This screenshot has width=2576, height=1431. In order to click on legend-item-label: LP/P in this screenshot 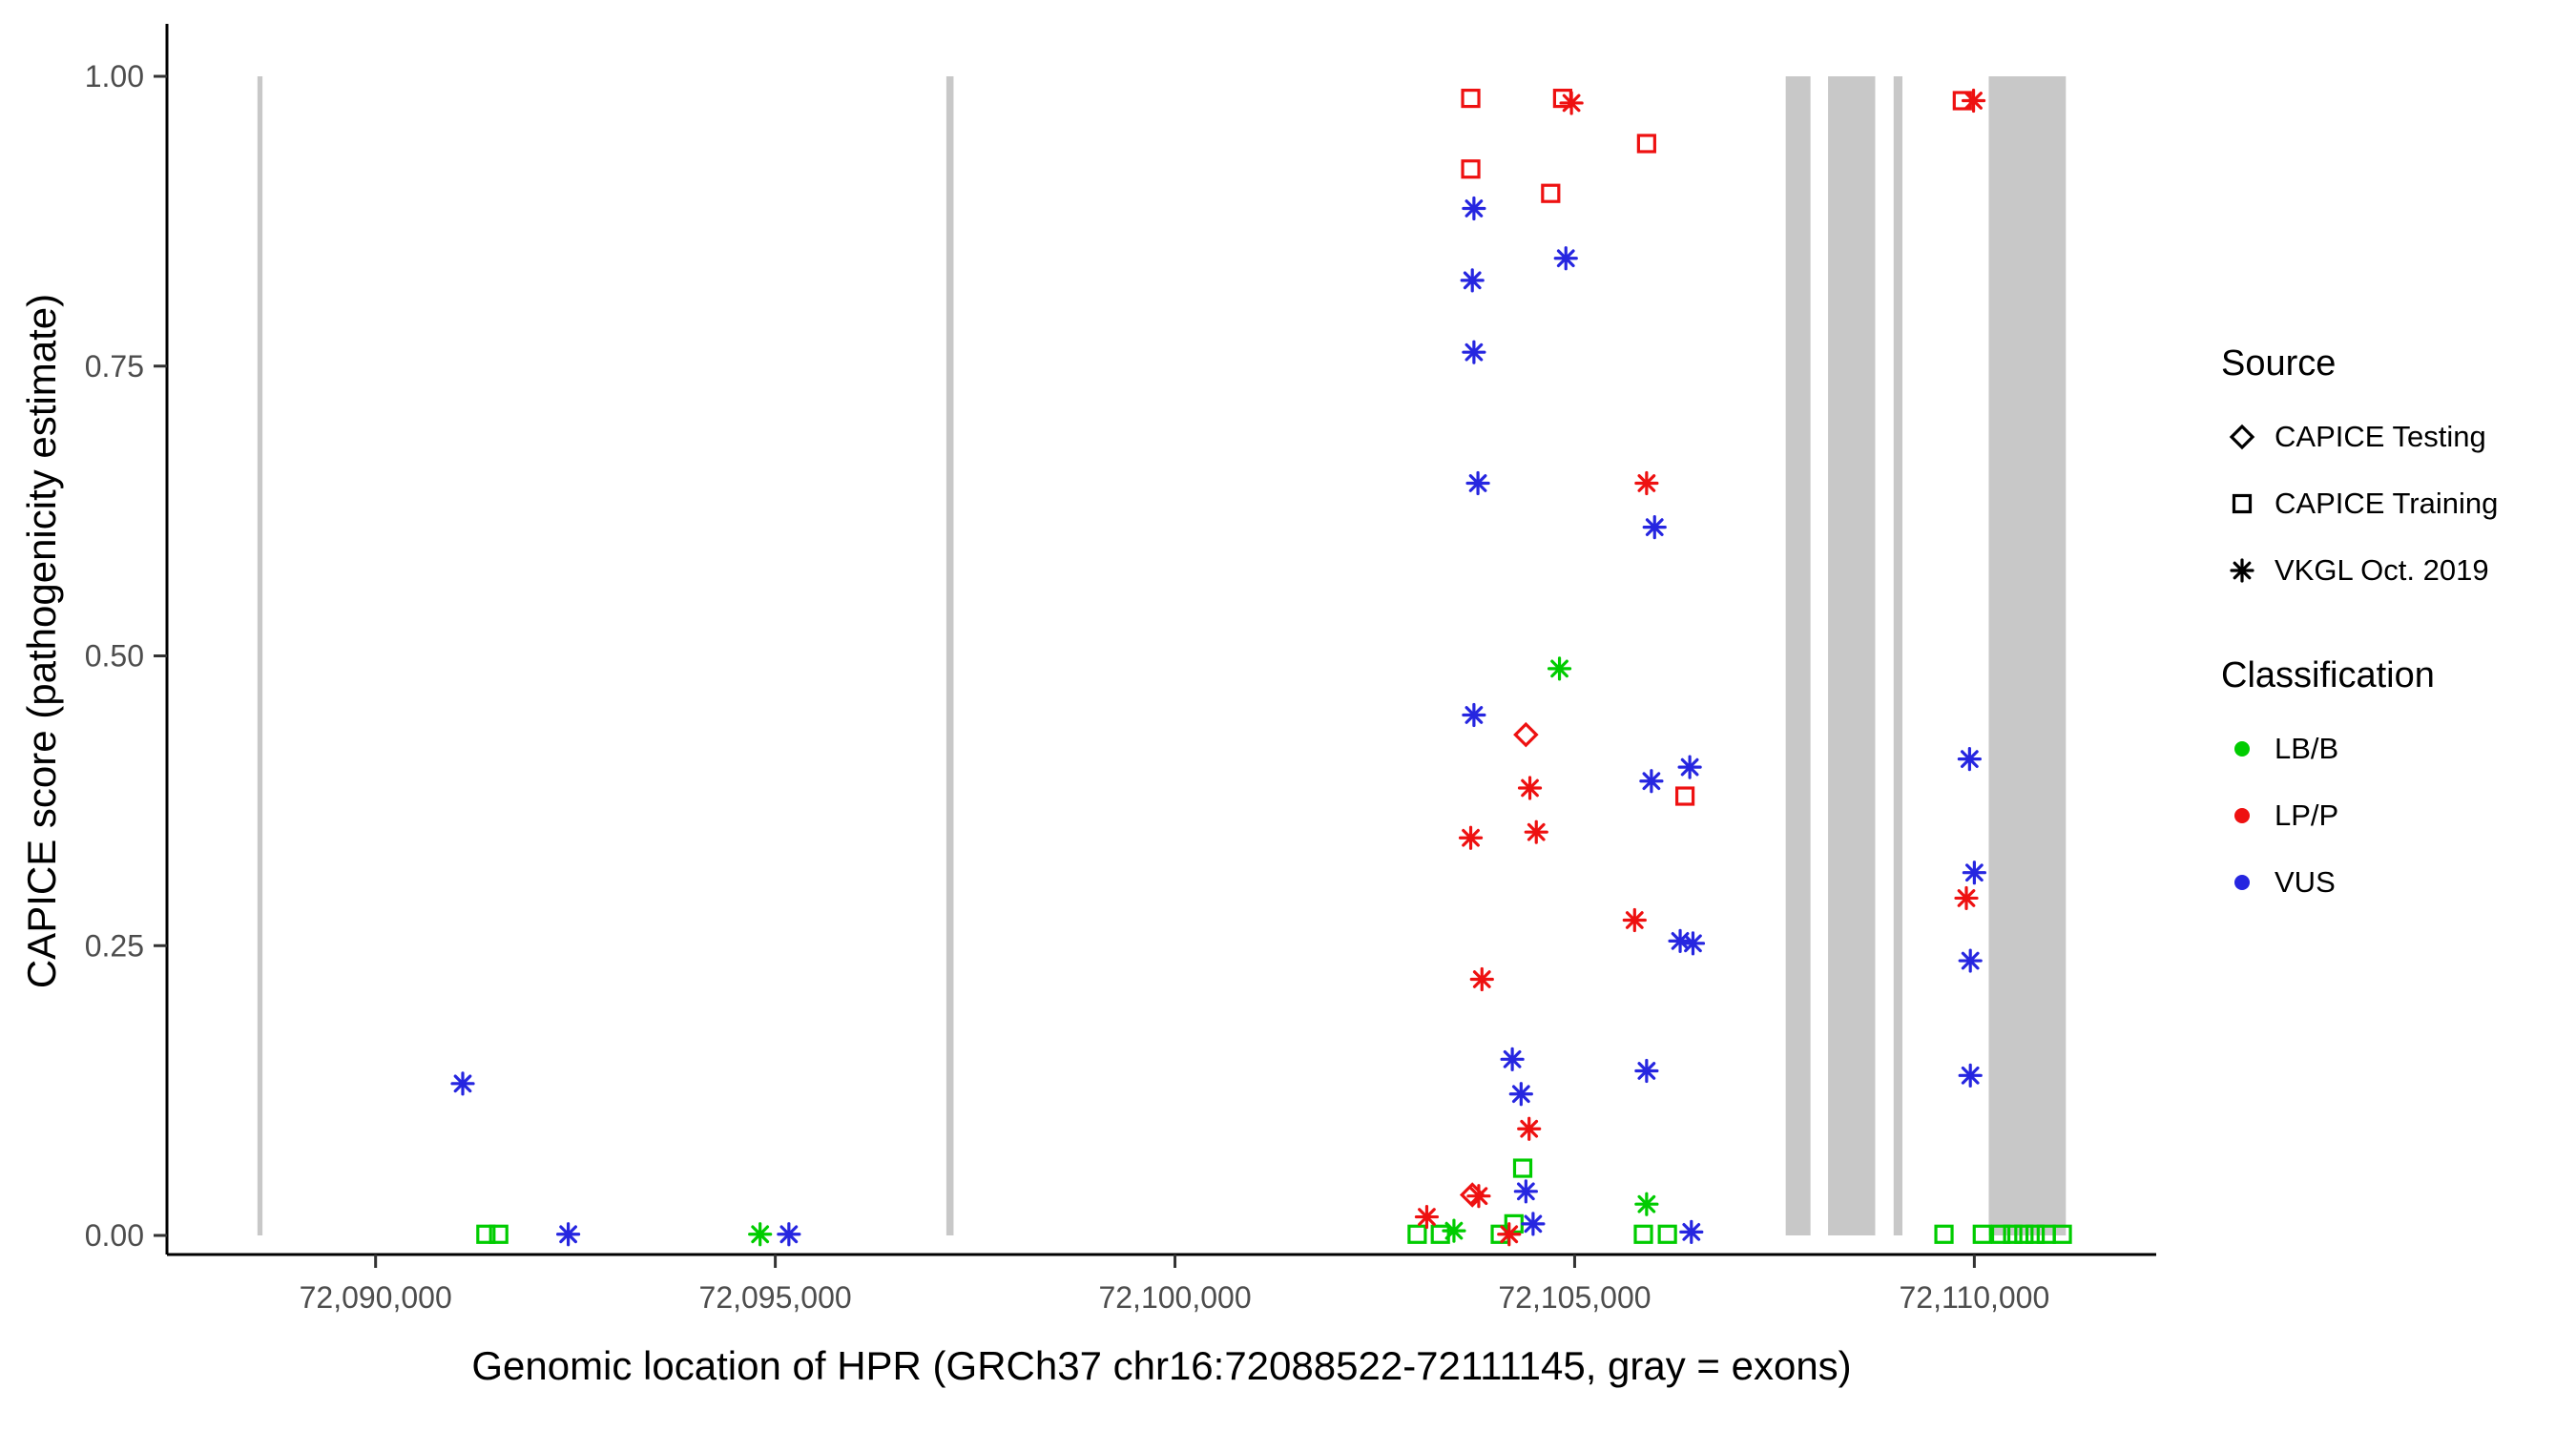, I will do `click(2307, 815)`.